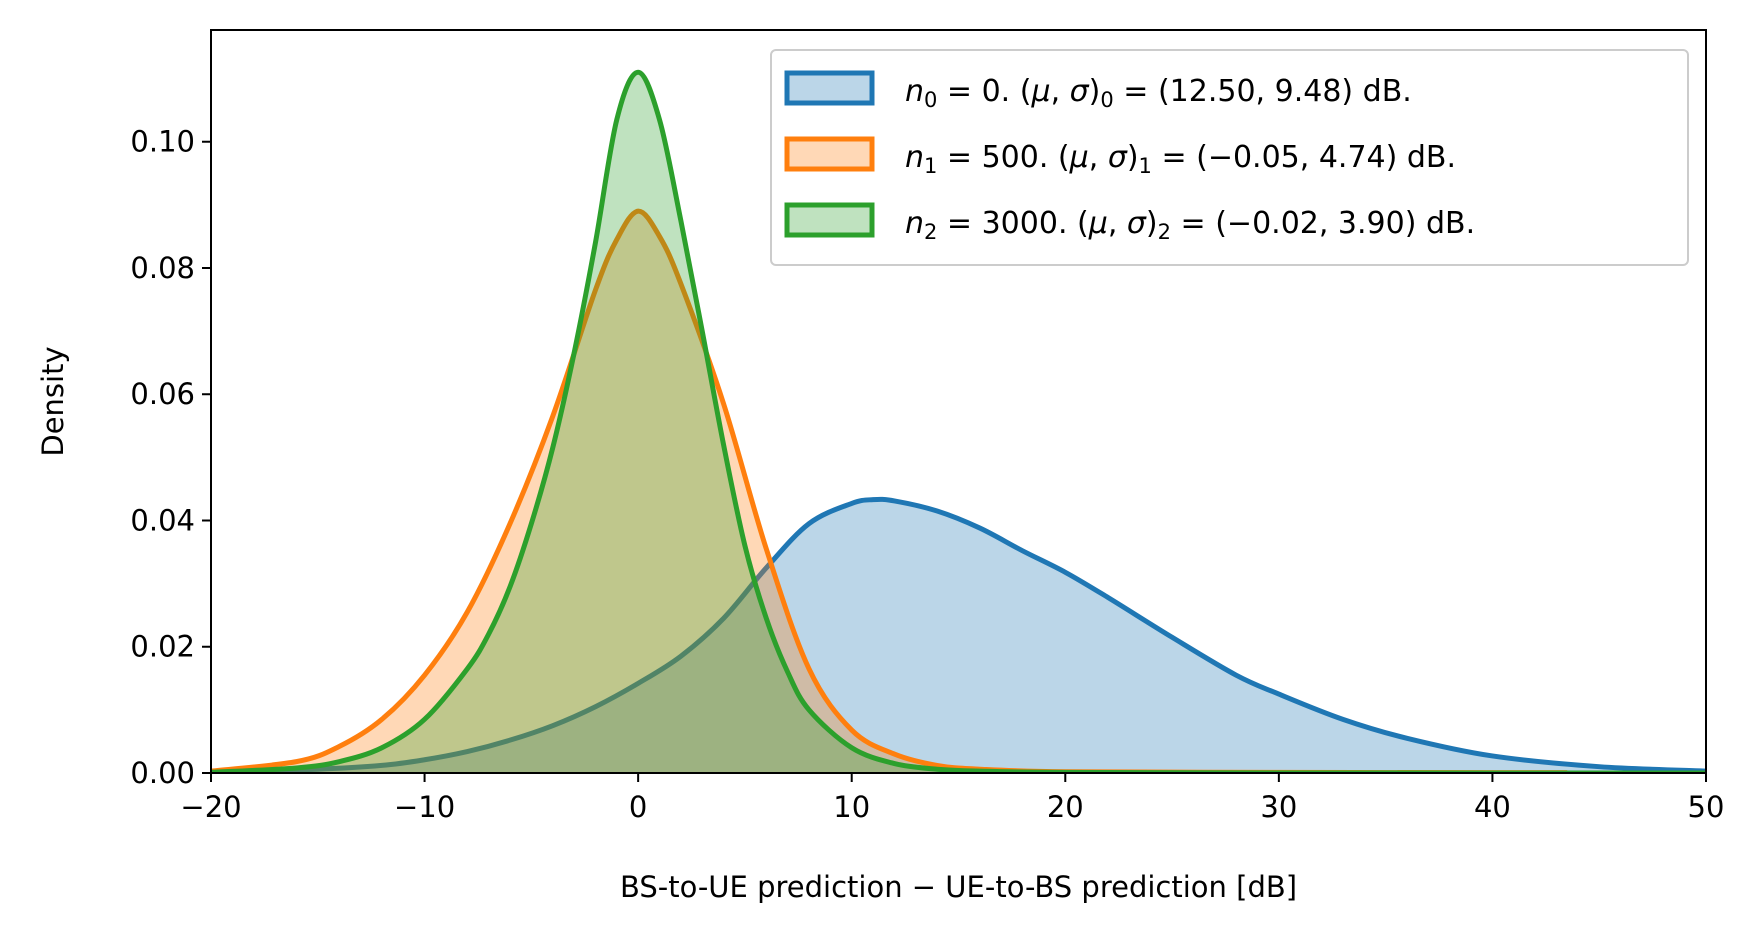 This screenshot has width=1755, height=933. What do you see at coordinates (162, 394) in the screenshot?
I see `y-tick-label: 0.06` at bounding box center [162, 394].